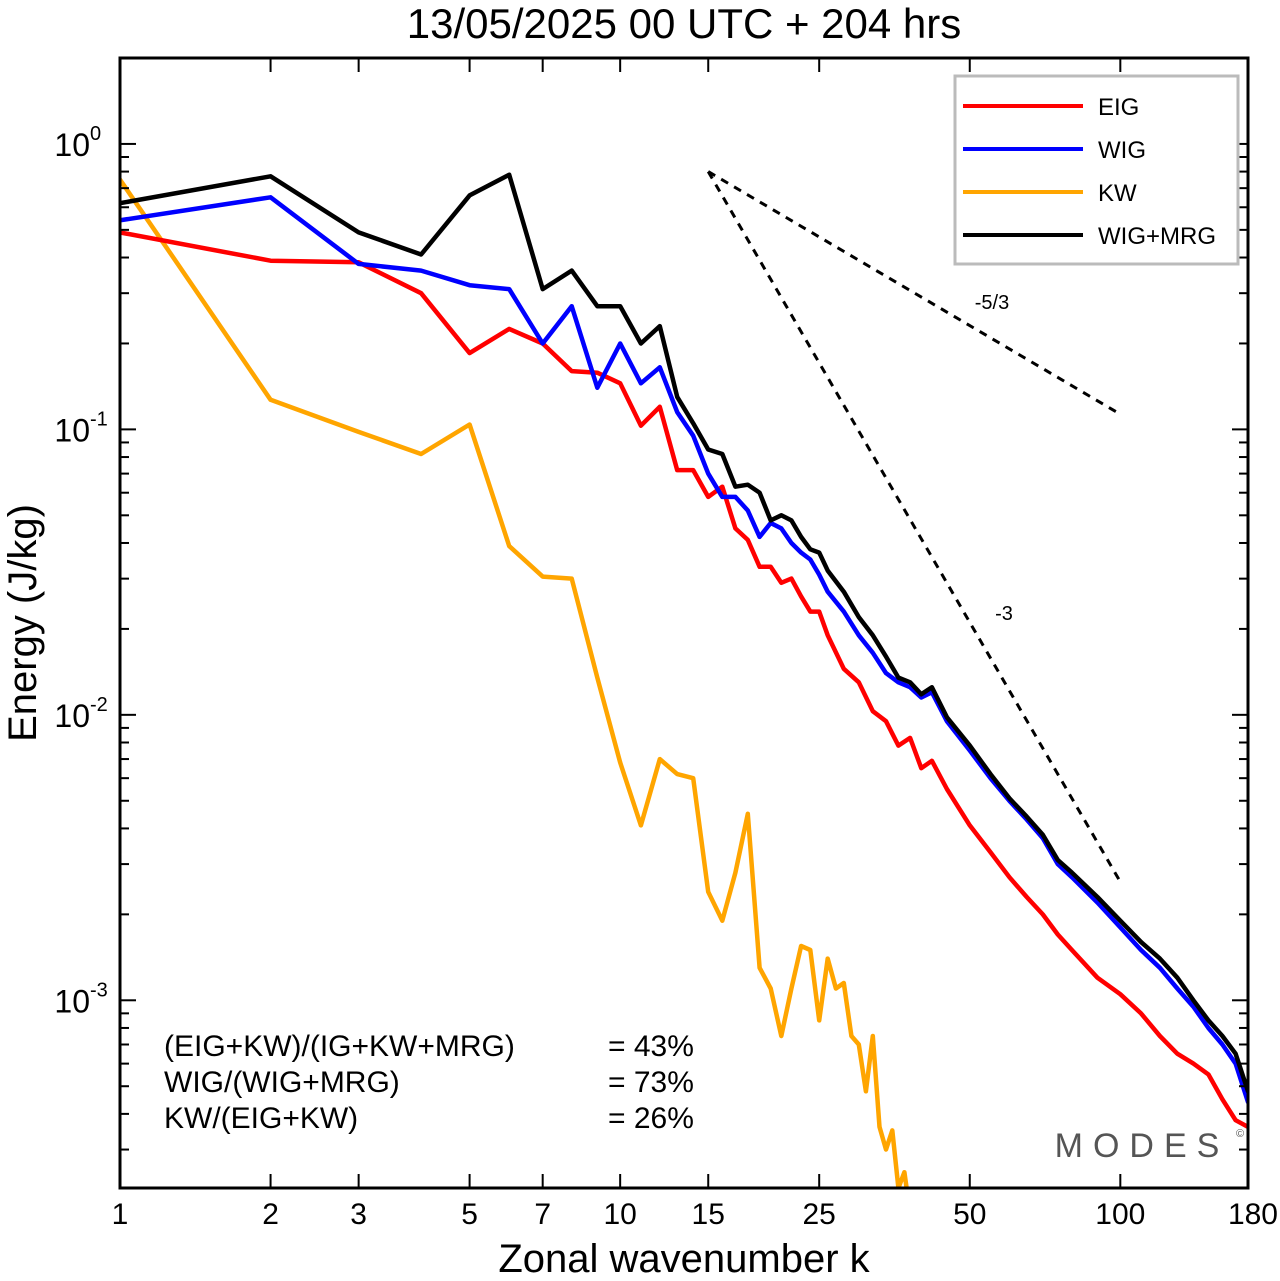 The width and height of the screenshot is (1280, 1281). Describe the element at coordinates (708, 1214) in the screenshot. I see `x-tick-label: 15` at that location.